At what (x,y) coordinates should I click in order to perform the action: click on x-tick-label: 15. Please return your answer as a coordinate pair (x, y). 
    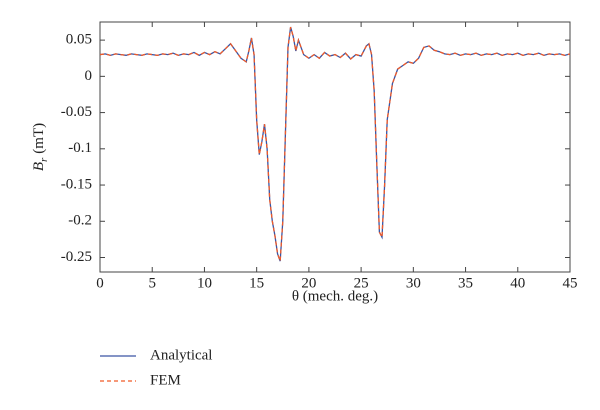
    Looking at the image, I should click on (256, 283).